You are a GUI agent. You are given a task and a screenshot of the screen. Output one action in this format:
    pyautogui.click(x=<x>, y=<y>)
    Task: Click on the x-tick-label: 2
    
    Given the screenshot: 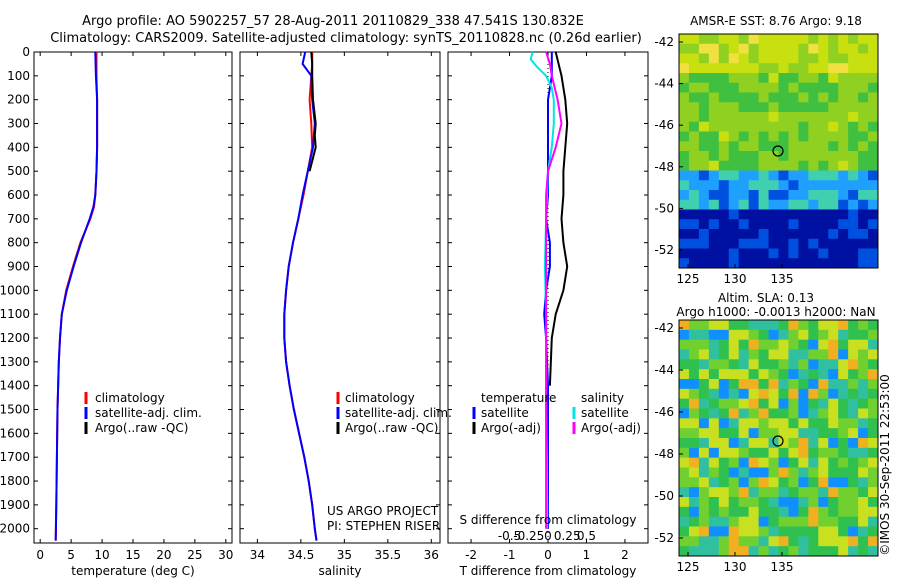 What is the action you would take?
    pyautogui.click(x=625, y=555)
    